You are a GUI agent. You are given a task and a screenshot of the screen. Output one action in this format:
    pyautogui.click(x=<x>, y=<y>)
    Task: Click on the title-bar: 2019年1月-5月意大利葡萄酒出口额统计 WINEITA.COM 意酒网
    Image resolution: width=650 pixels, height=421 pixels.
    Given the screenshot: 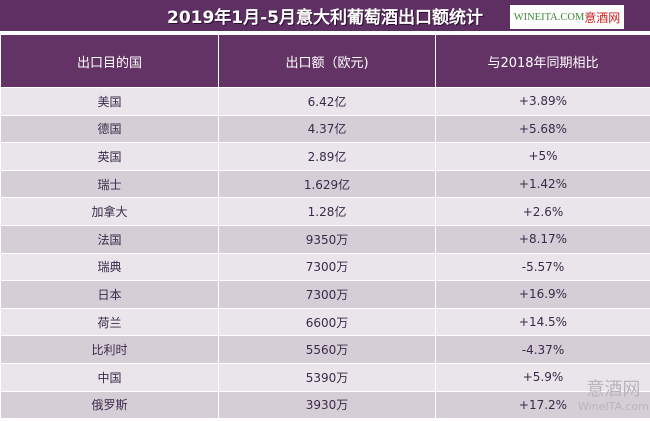 What is the action you would take?
    pyautogui.click(x=325, y=17)
    